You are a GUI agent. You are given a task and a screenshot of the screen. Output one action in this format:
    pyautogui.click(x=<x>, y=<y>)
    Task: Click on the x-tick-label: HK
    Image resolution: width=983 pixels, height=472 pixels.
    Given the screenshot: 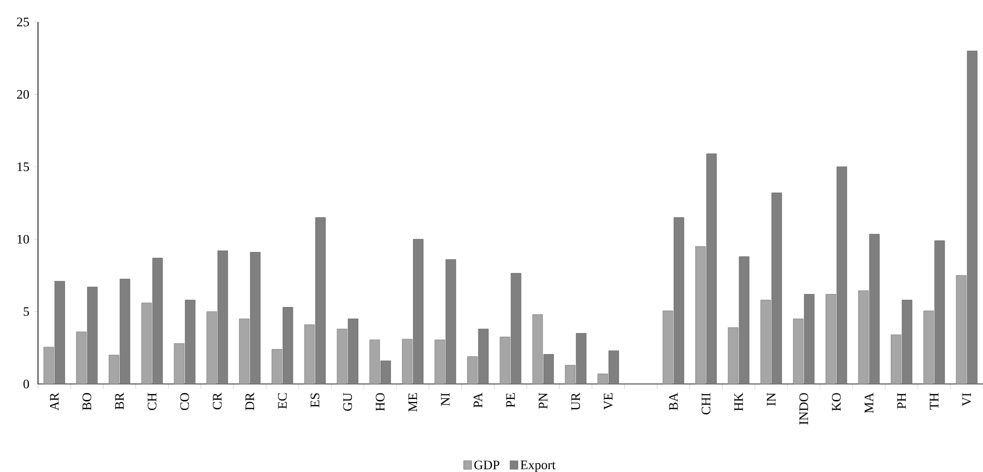 What is the action you would take?
    pyautogui.click(x=738, y=401)
    